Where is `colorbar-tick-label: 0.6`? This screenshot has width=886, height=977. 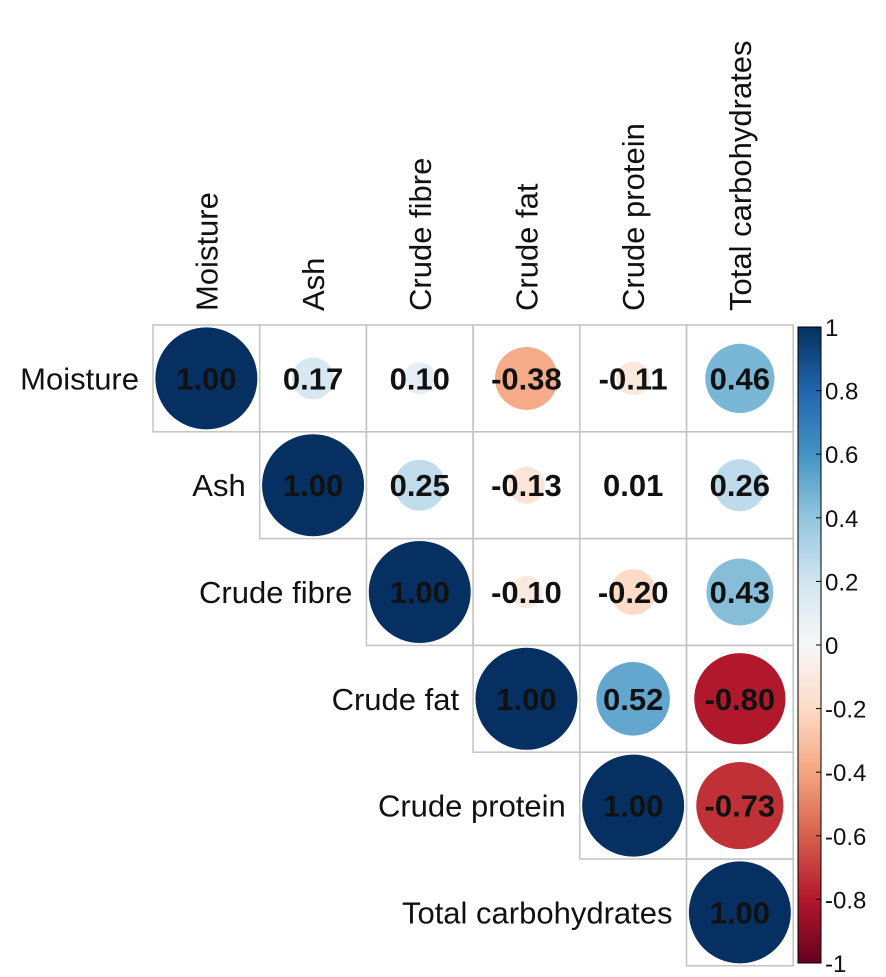
colorbar-tick-label: 0.6 is located at coordinates (841, 455).